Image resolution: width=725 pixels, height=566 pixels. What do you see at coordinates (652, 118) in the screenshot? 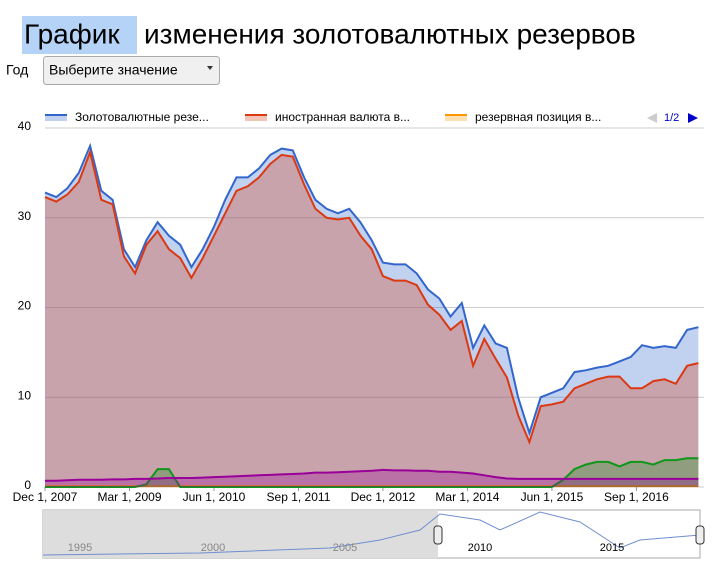
I see `legend-prev` at bounding box center [652, 118].